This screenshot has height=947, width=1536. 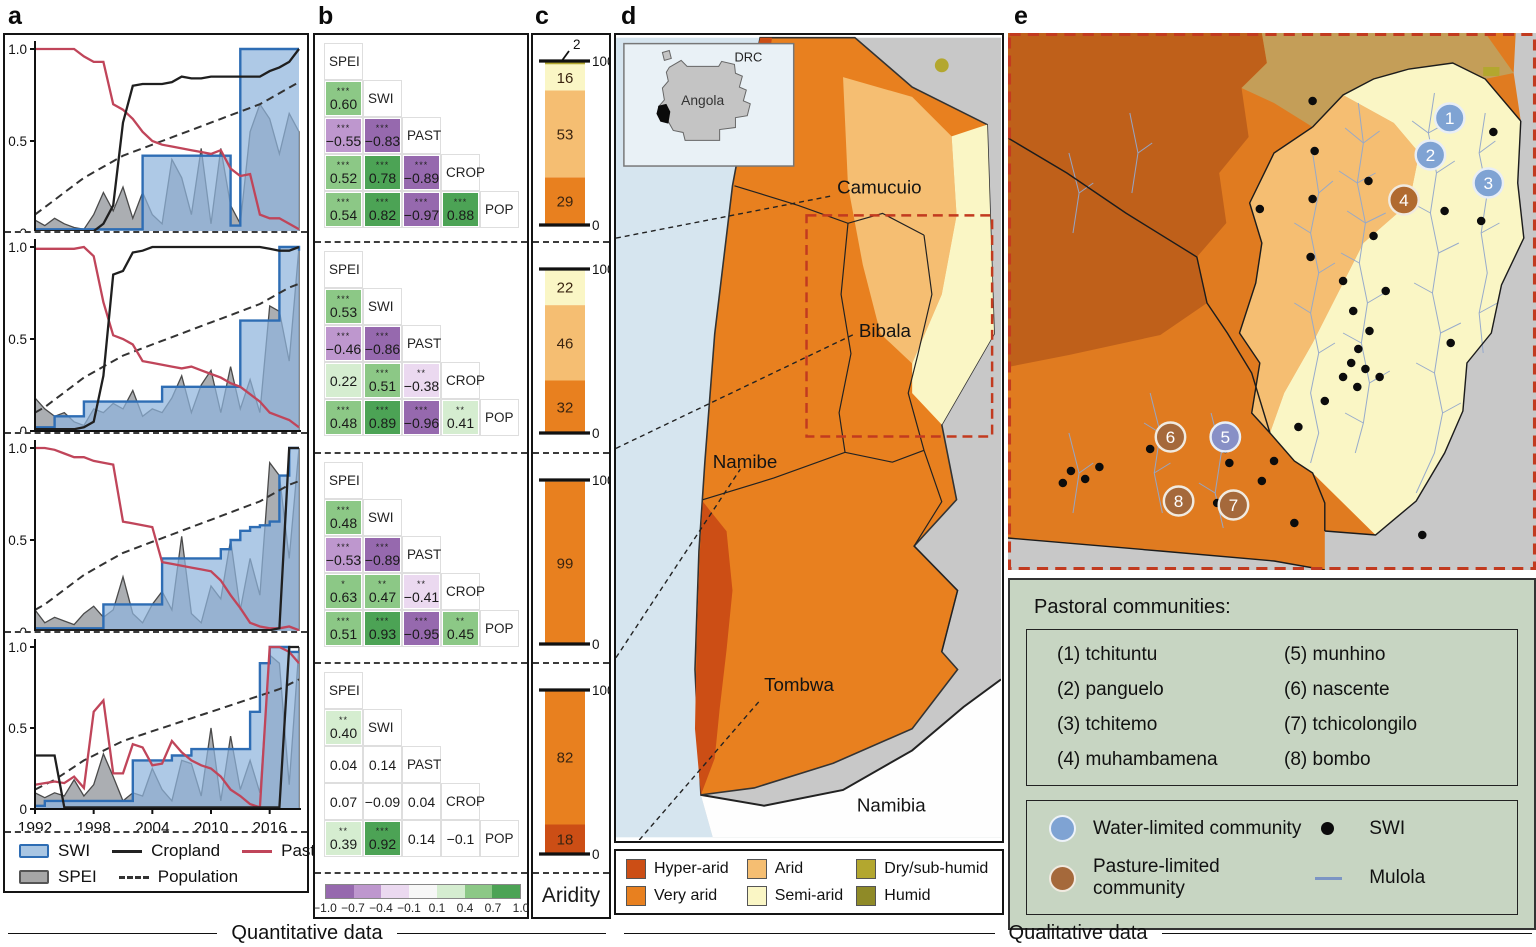 What do you see at coordinates (343, 381) in the screenshot?
I see `correlation-value: 0.22` at bounding box center [343, 381].